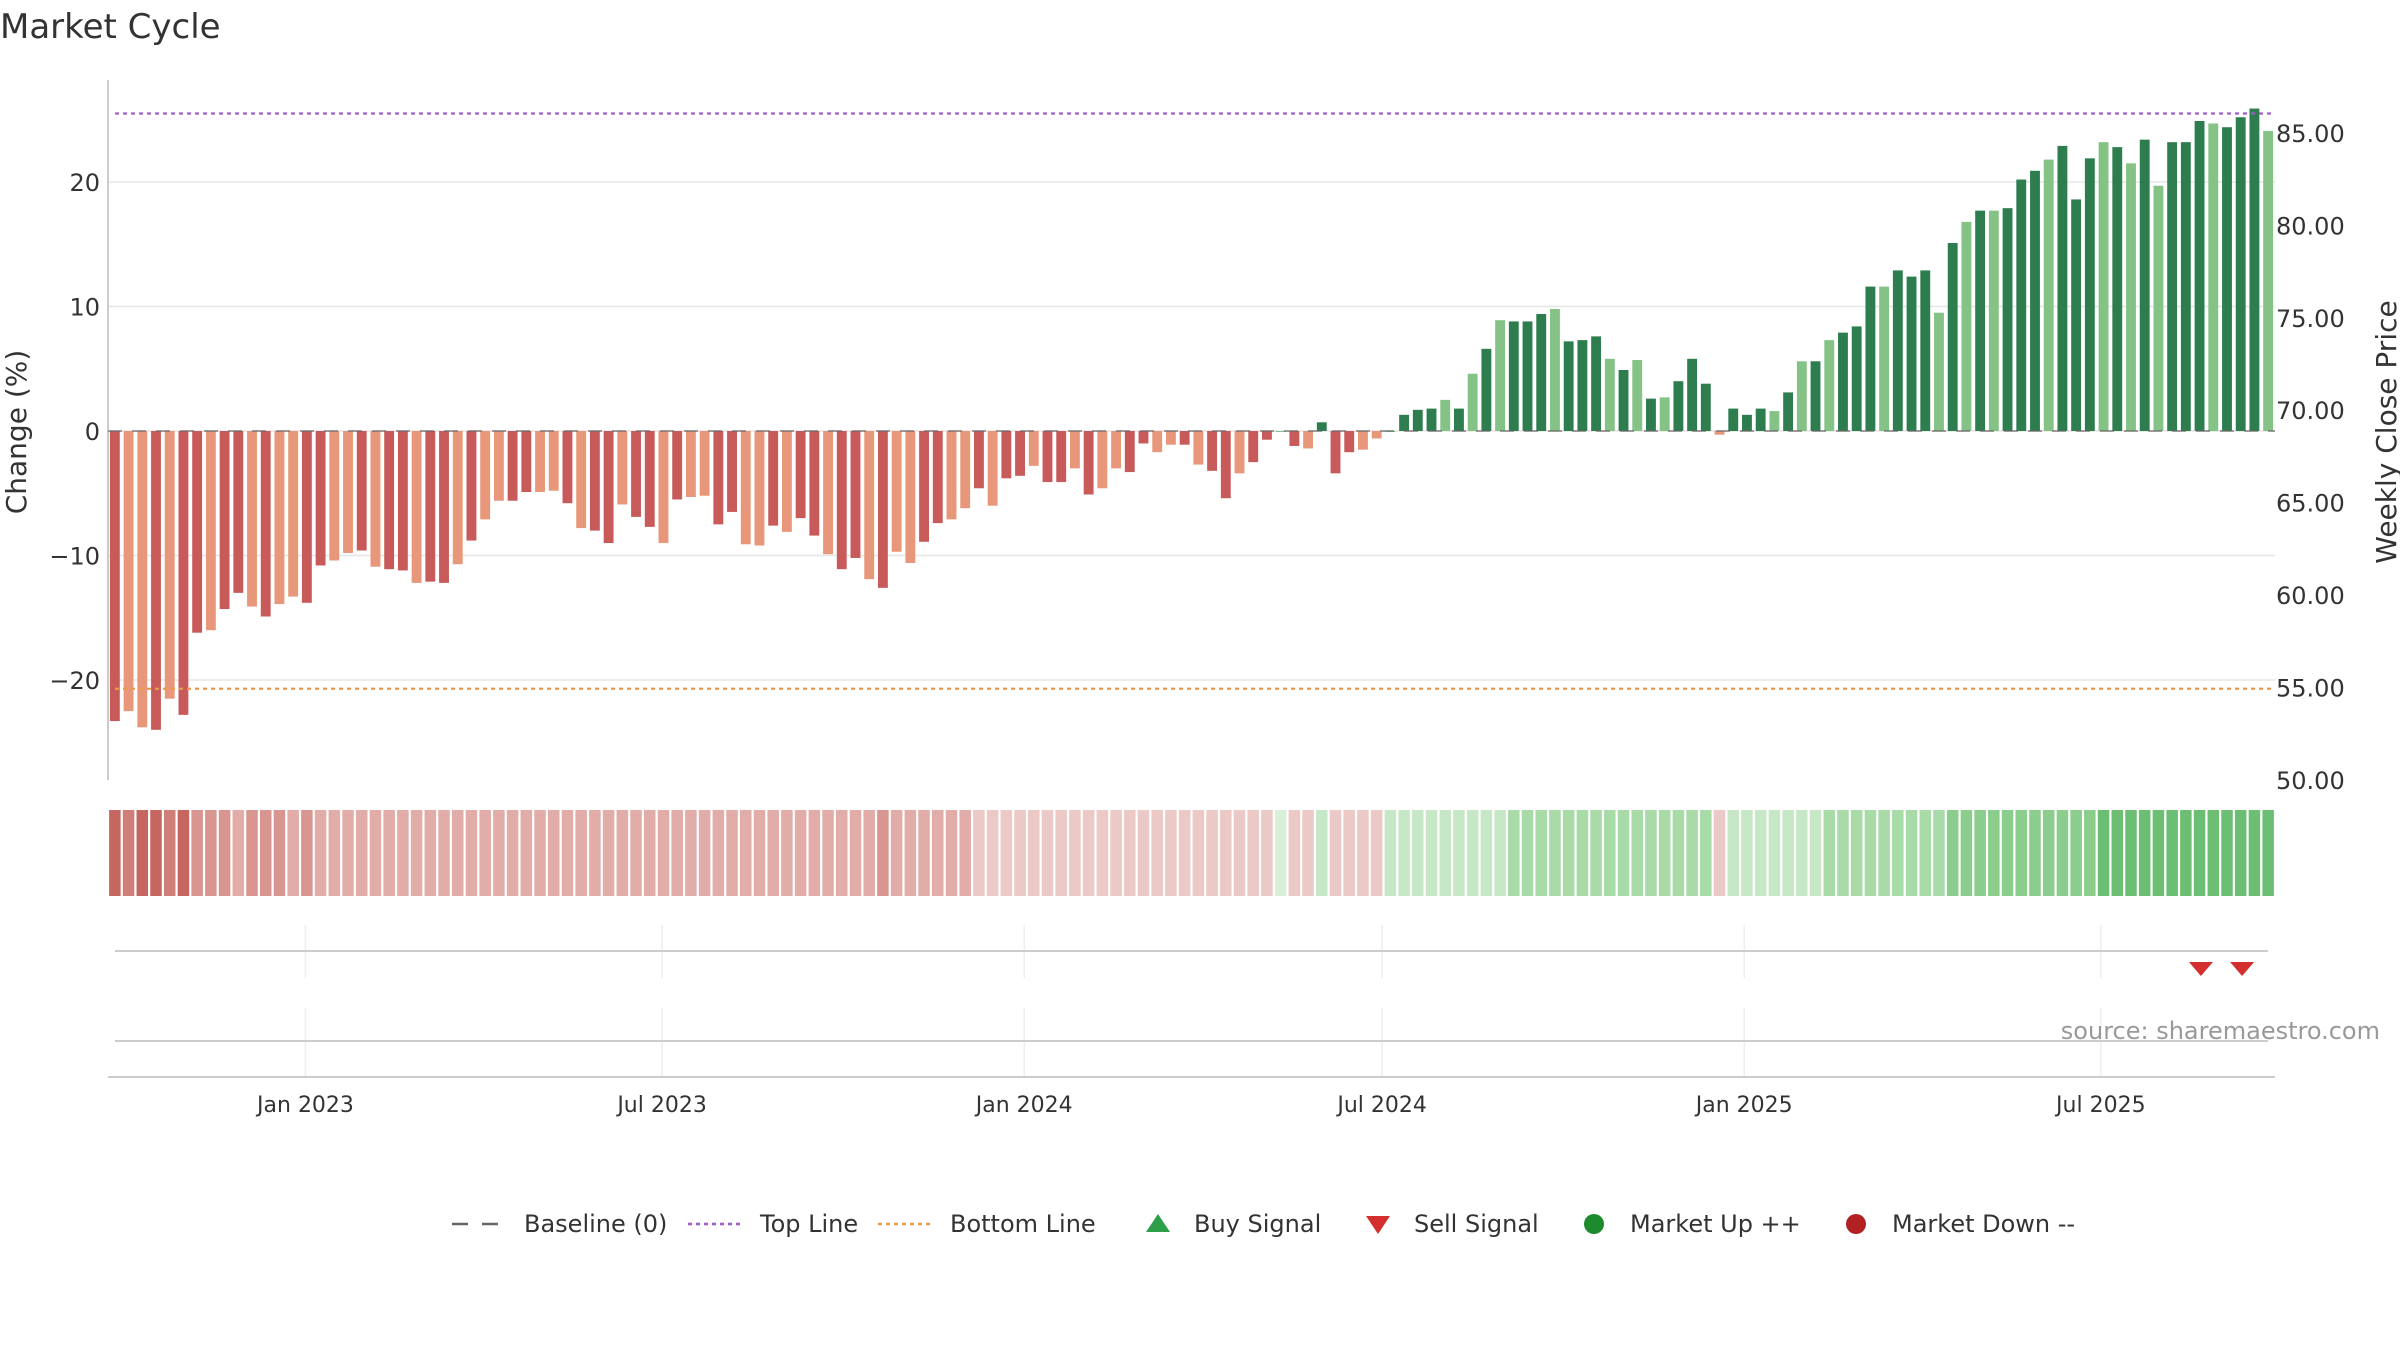  I want to click on date-tick-label: Jan 2025, so click(1743, 1105).